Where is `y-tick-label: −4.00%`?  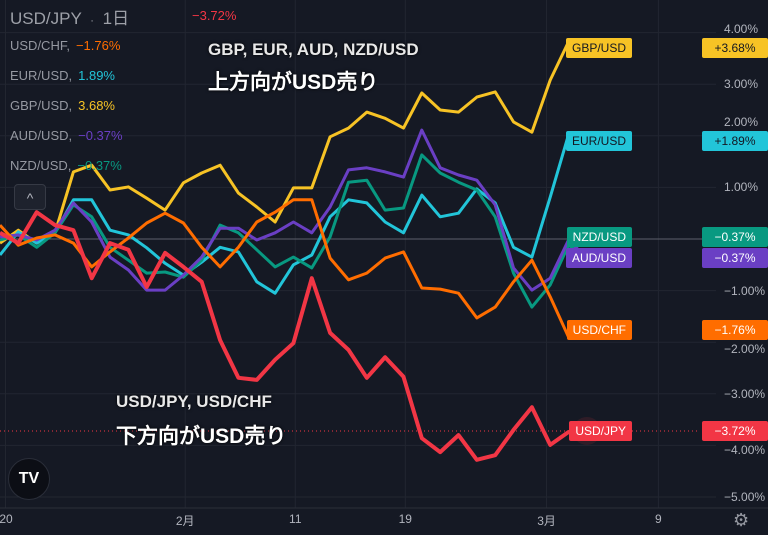
y-tick-label: −4.00% is located at coordinates (745, 450).